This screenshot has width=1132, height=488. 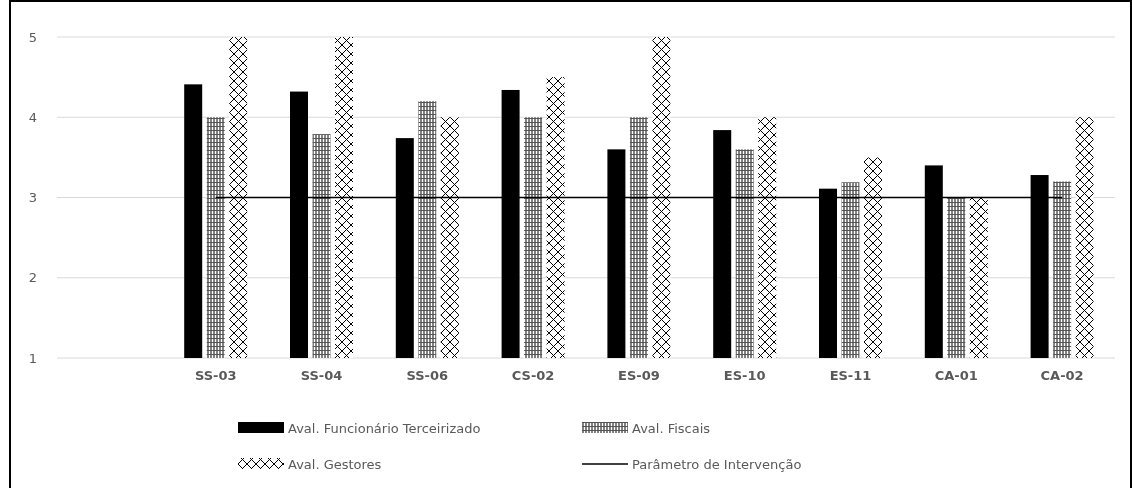 What do you see at coordinates (1062, 375) in the screenshot?
I see `x-tick-label: CA-02` at bounding box center [1062, 375].